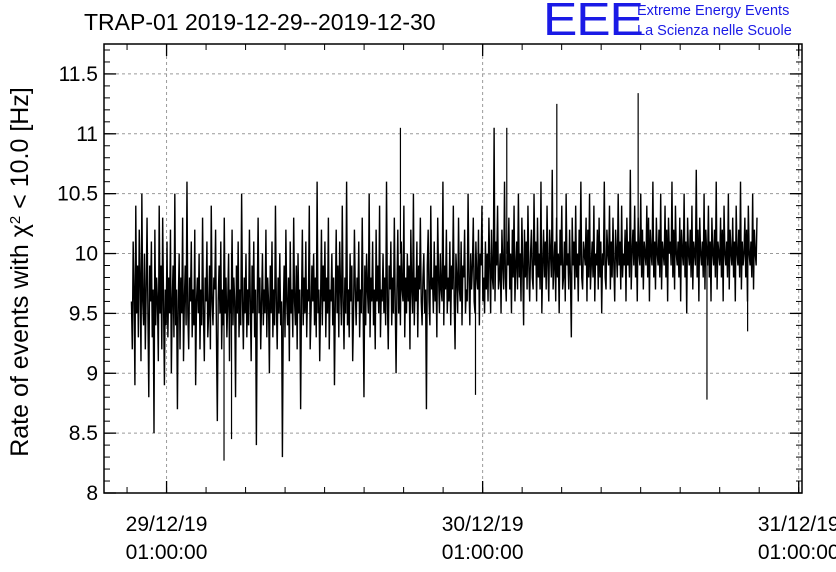 The height and width of the screenshot is (572, 836). Describe the element at coordinates (20, 272) in the screenshot. I see `y-axis-title: Rate of events with χ2 < 10.0 [Hz]` at that location.